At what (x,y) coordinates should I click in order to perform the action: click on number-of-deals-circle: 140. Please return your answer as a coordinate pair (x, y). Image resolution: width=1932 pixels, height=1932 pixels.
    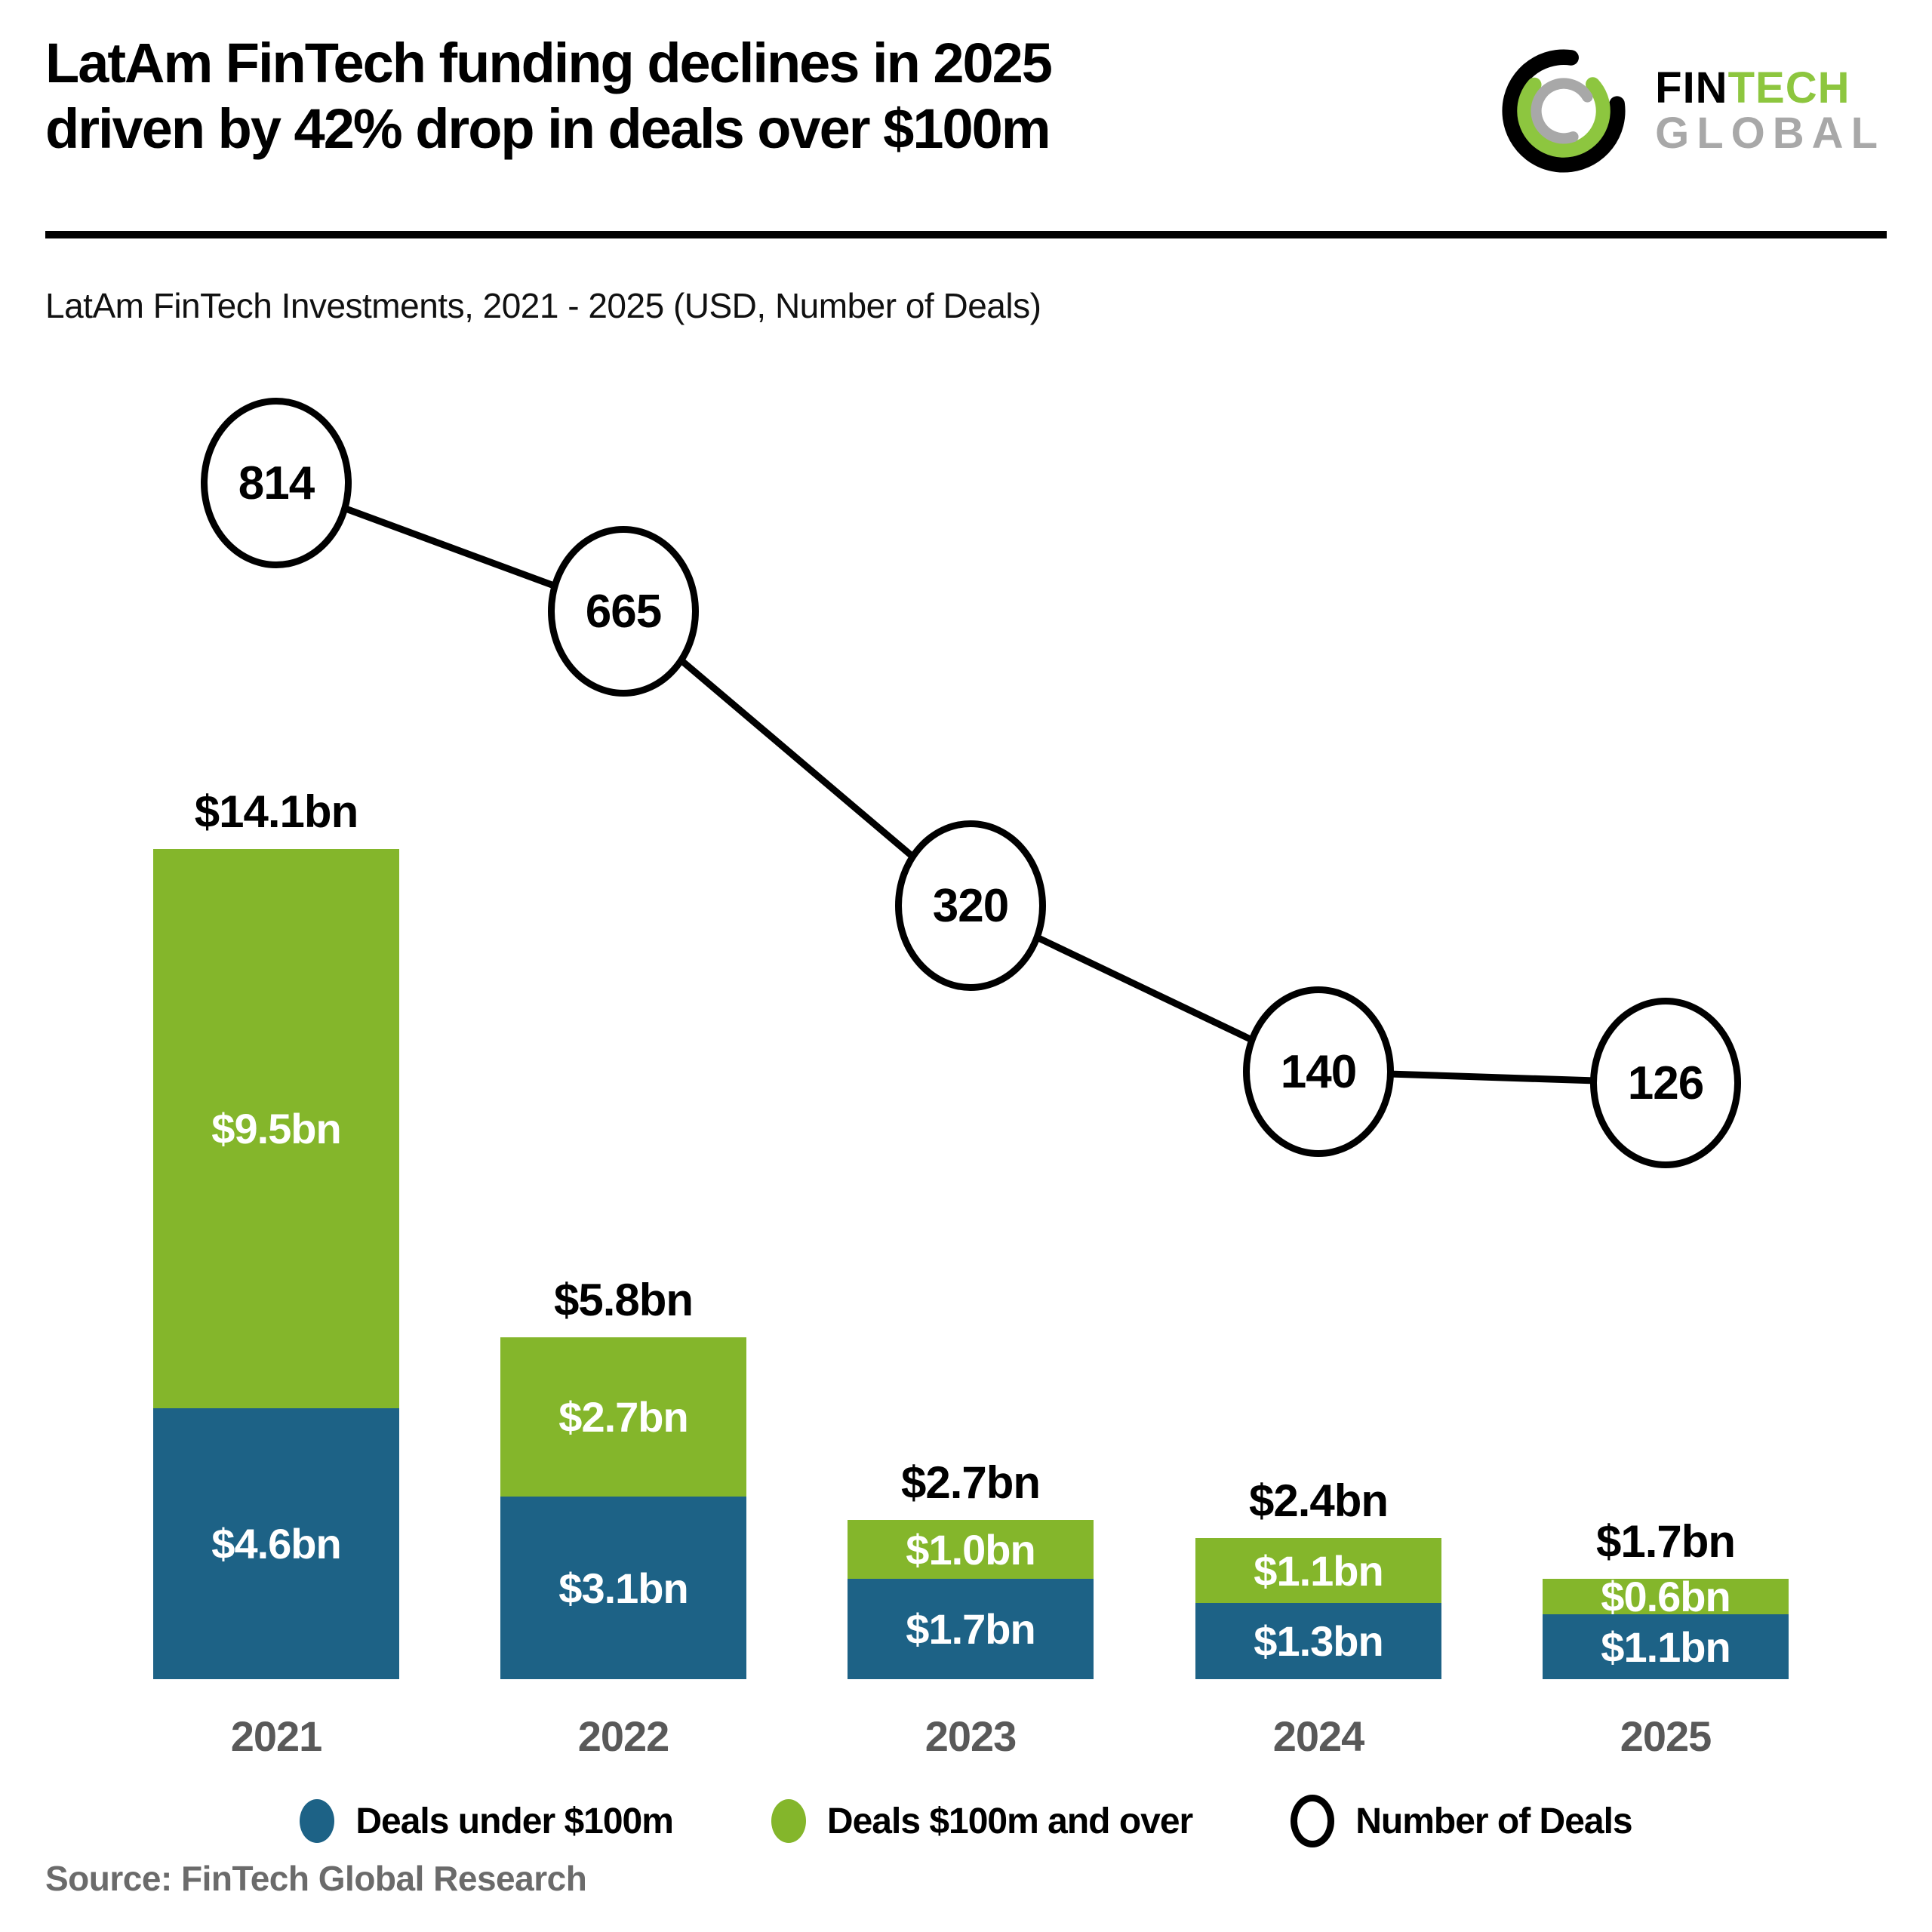
    Looking at the image, I should click on (1318, 1071).